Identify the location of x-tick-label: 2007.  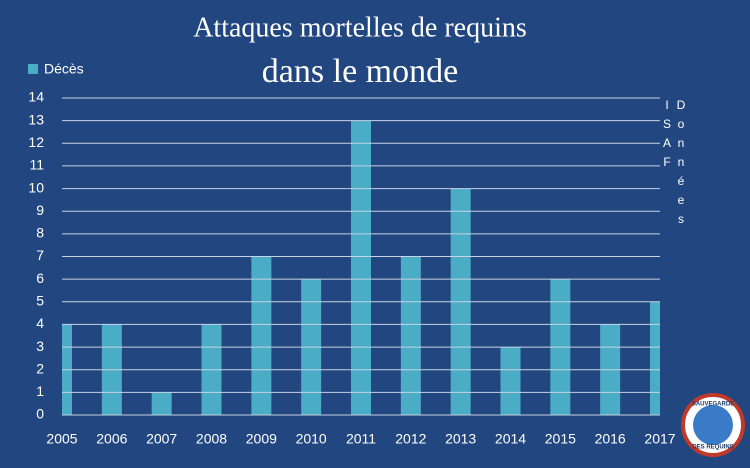
(161, 439).